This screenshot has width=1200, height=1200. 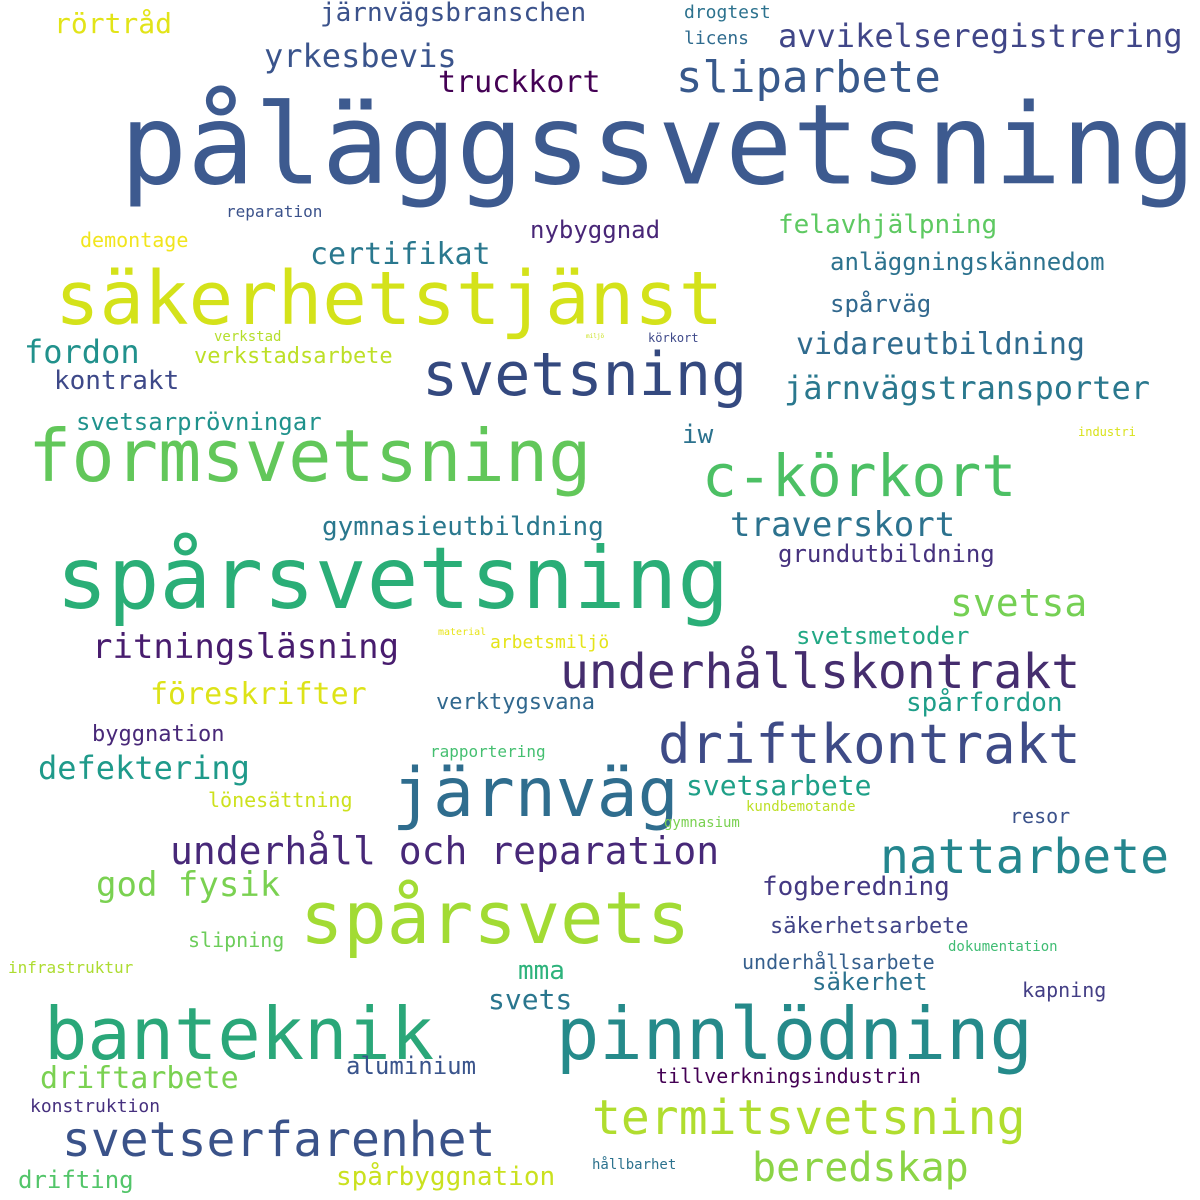 I want to click on word: sliparbete, so click(x=808, y=77).